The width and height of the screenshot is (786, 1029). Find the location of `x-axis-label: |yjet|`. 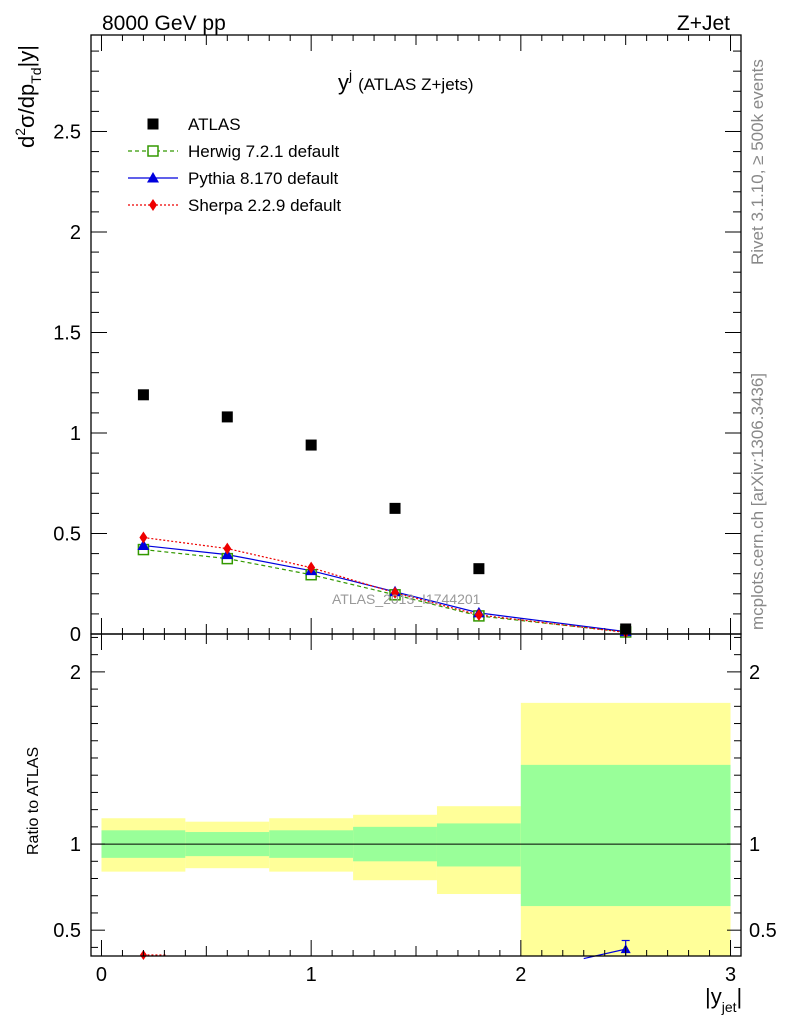

x-axis-label: |yjet| is located at coordinates (723, 999).